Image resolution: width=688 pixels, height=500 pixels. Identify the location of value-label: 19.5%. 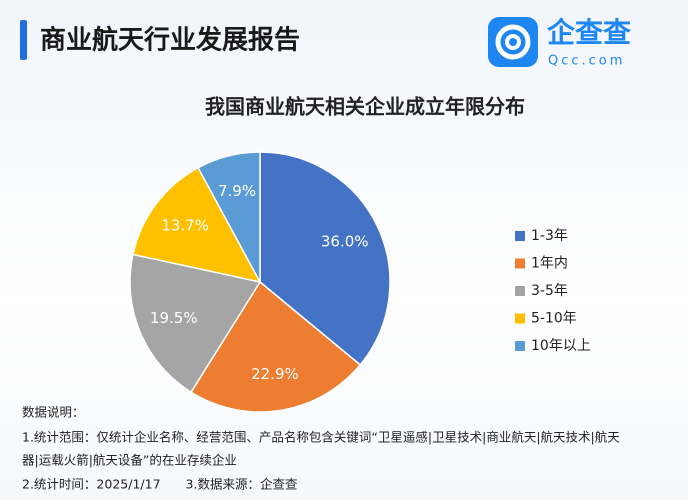
(174, 318).